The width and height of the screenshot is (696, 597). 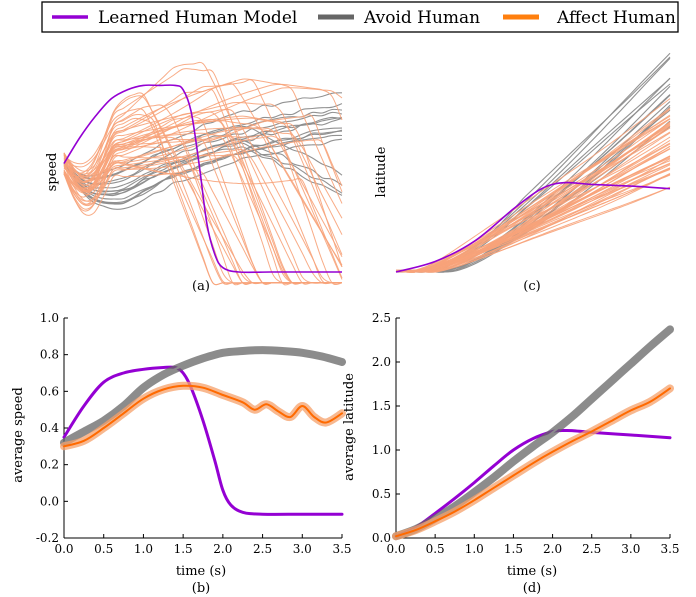 What do you see at coordinates (49, 391) in the screenshot?
I see `panel-b-y-tick-label: 0.6` at bounding box center [49, 391].